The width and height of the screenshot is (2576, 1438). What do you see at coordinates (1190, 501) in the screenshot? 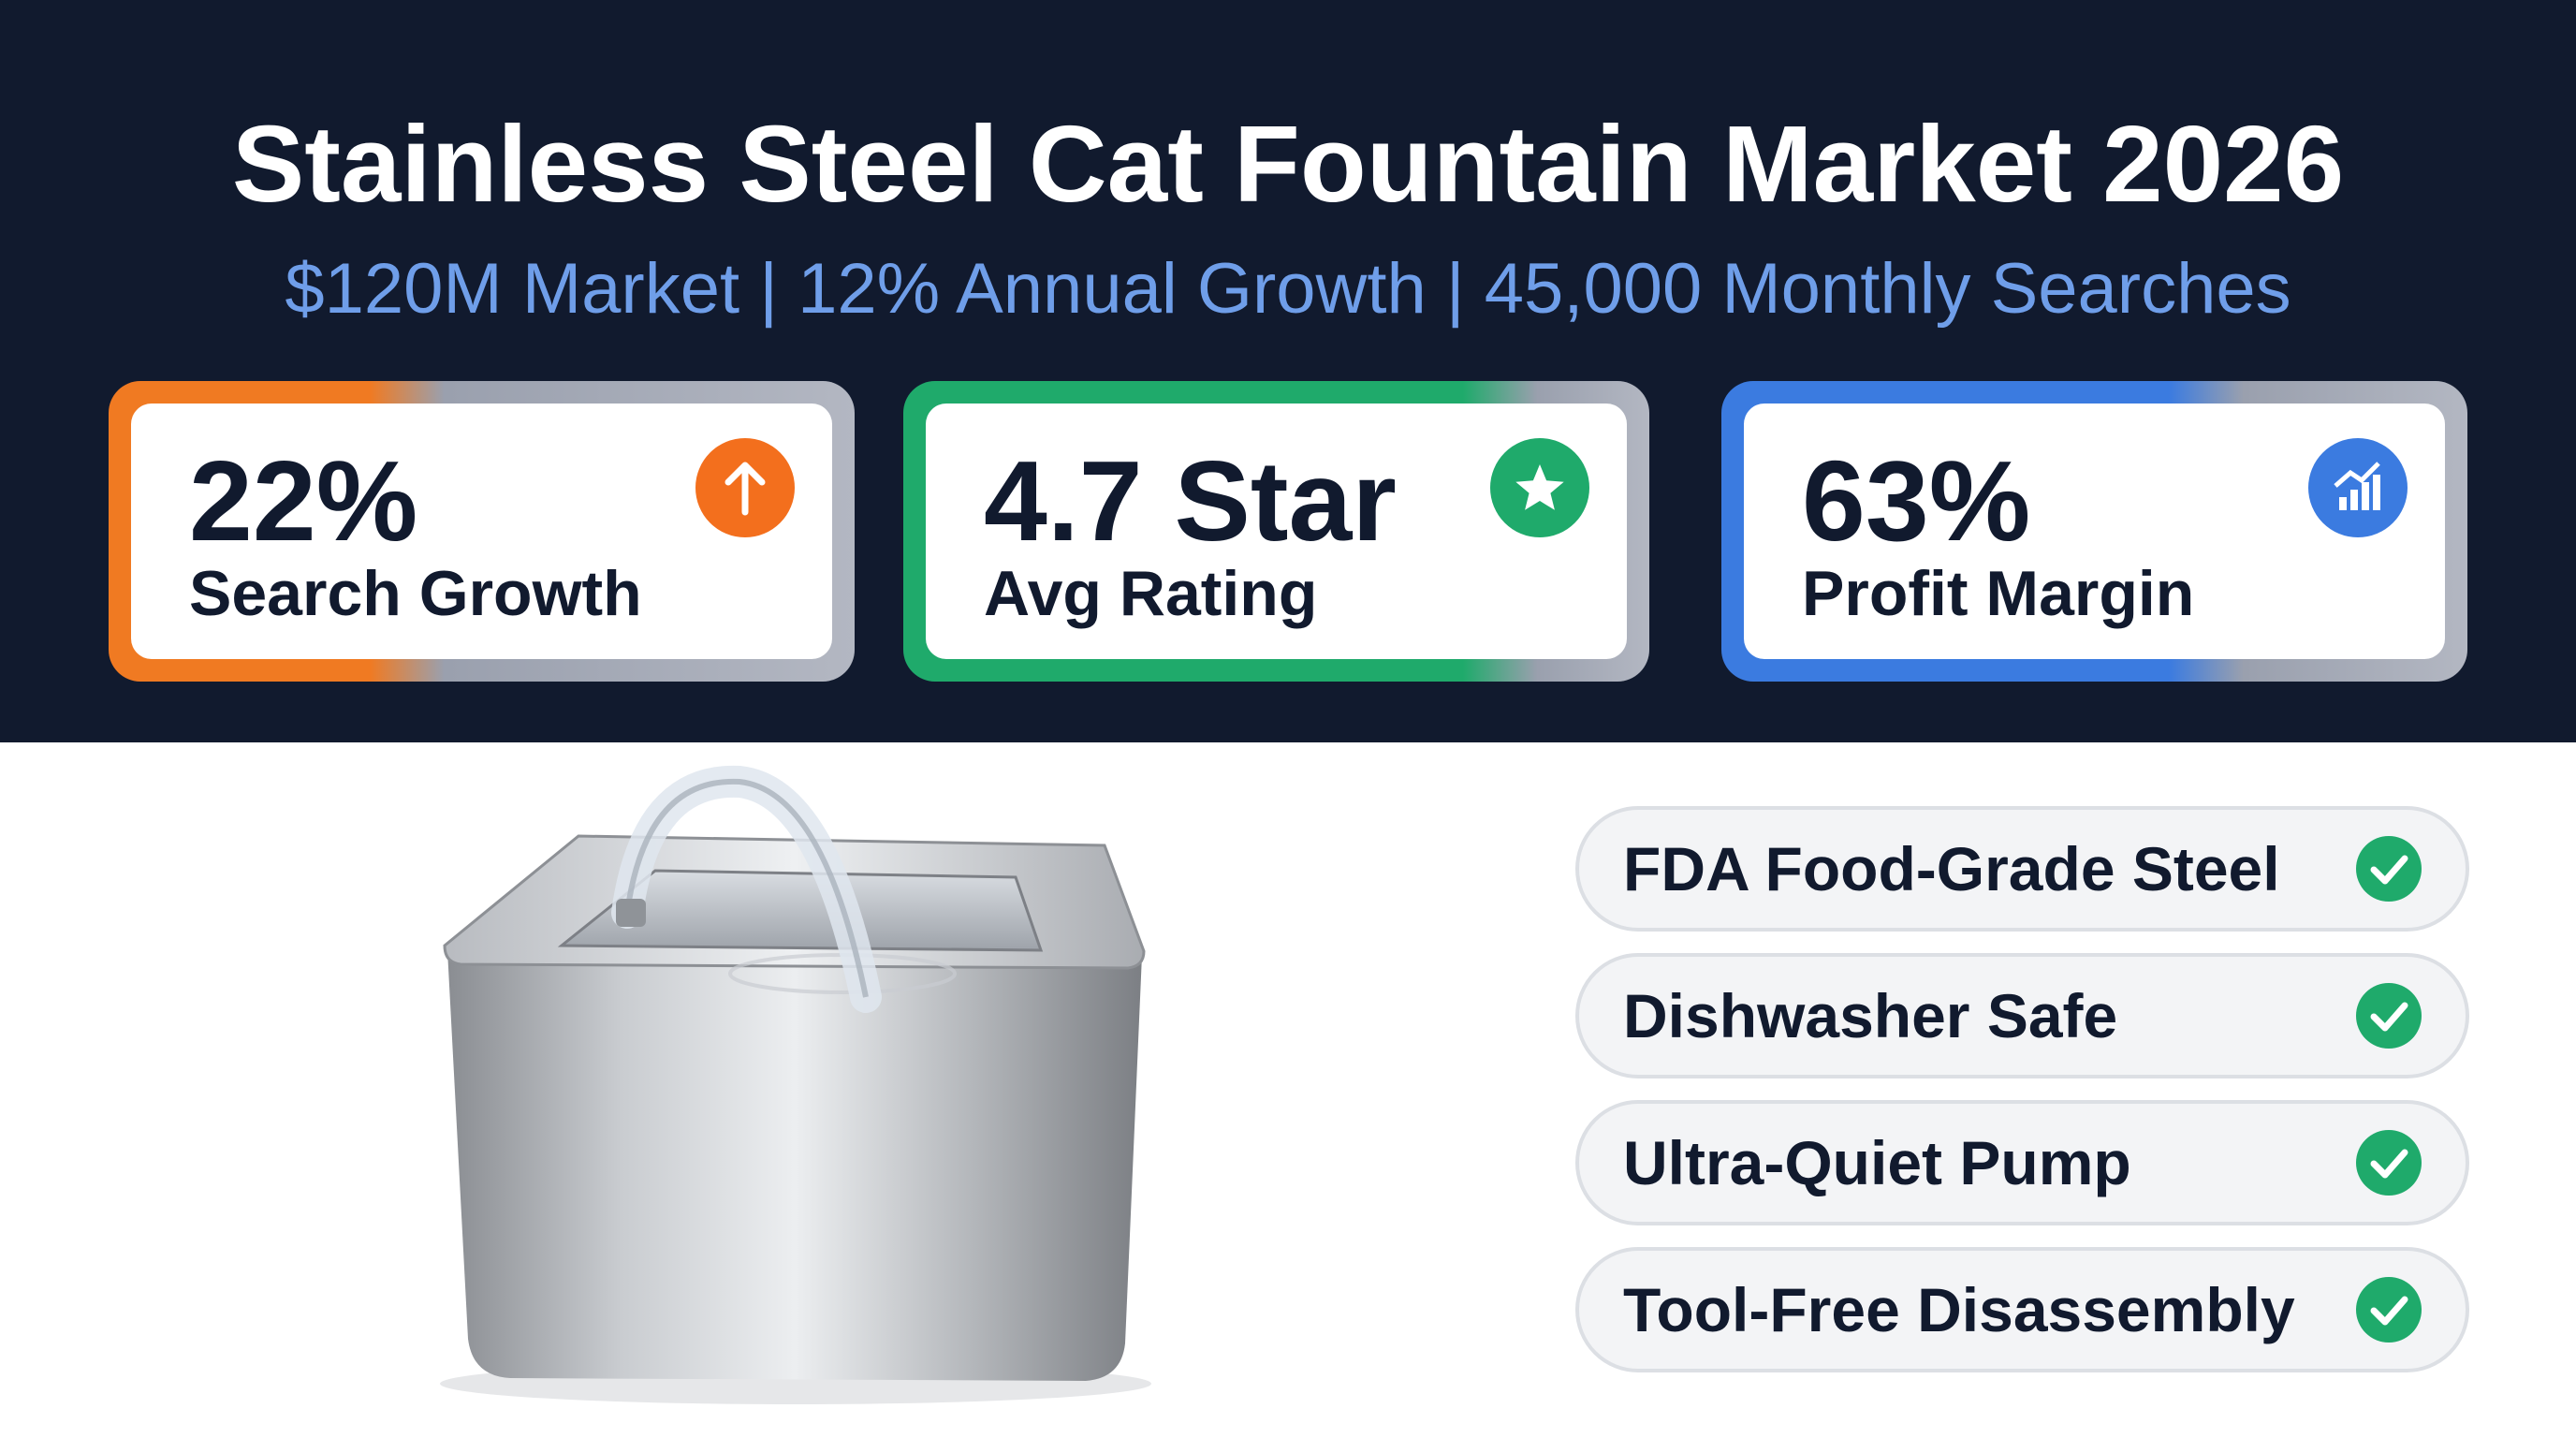
I see `stat-value: 4.7 Star` at bounding box center [1190, 501].